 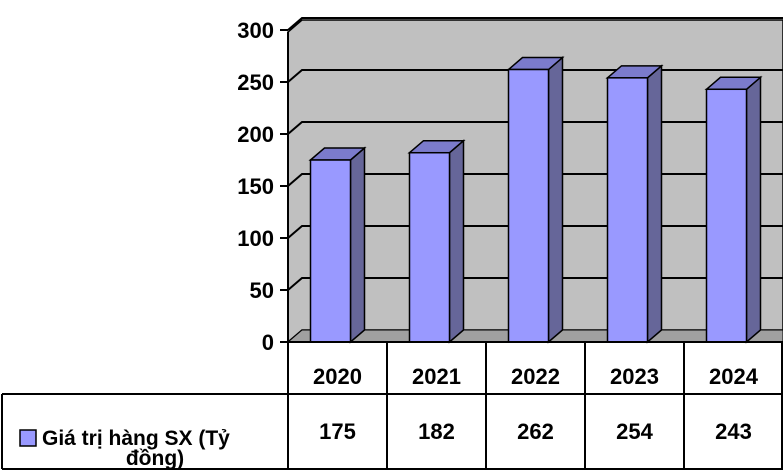 What do you see at coordinates (255, 186) in the screenshot?
I see `y-tick-label: 150` at bounding box center [255, 186].